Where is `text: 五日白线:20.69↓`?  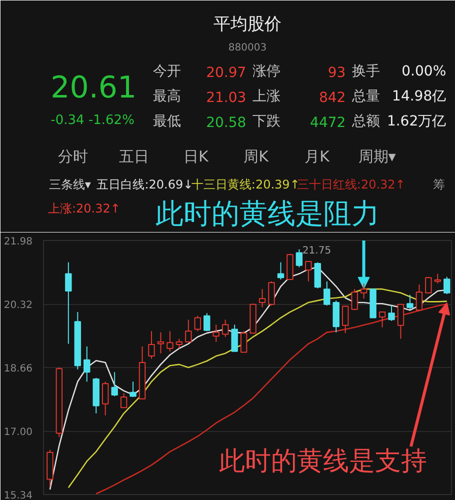
text: 五日白线:20.69↓ is located at coordinates (145, 185).